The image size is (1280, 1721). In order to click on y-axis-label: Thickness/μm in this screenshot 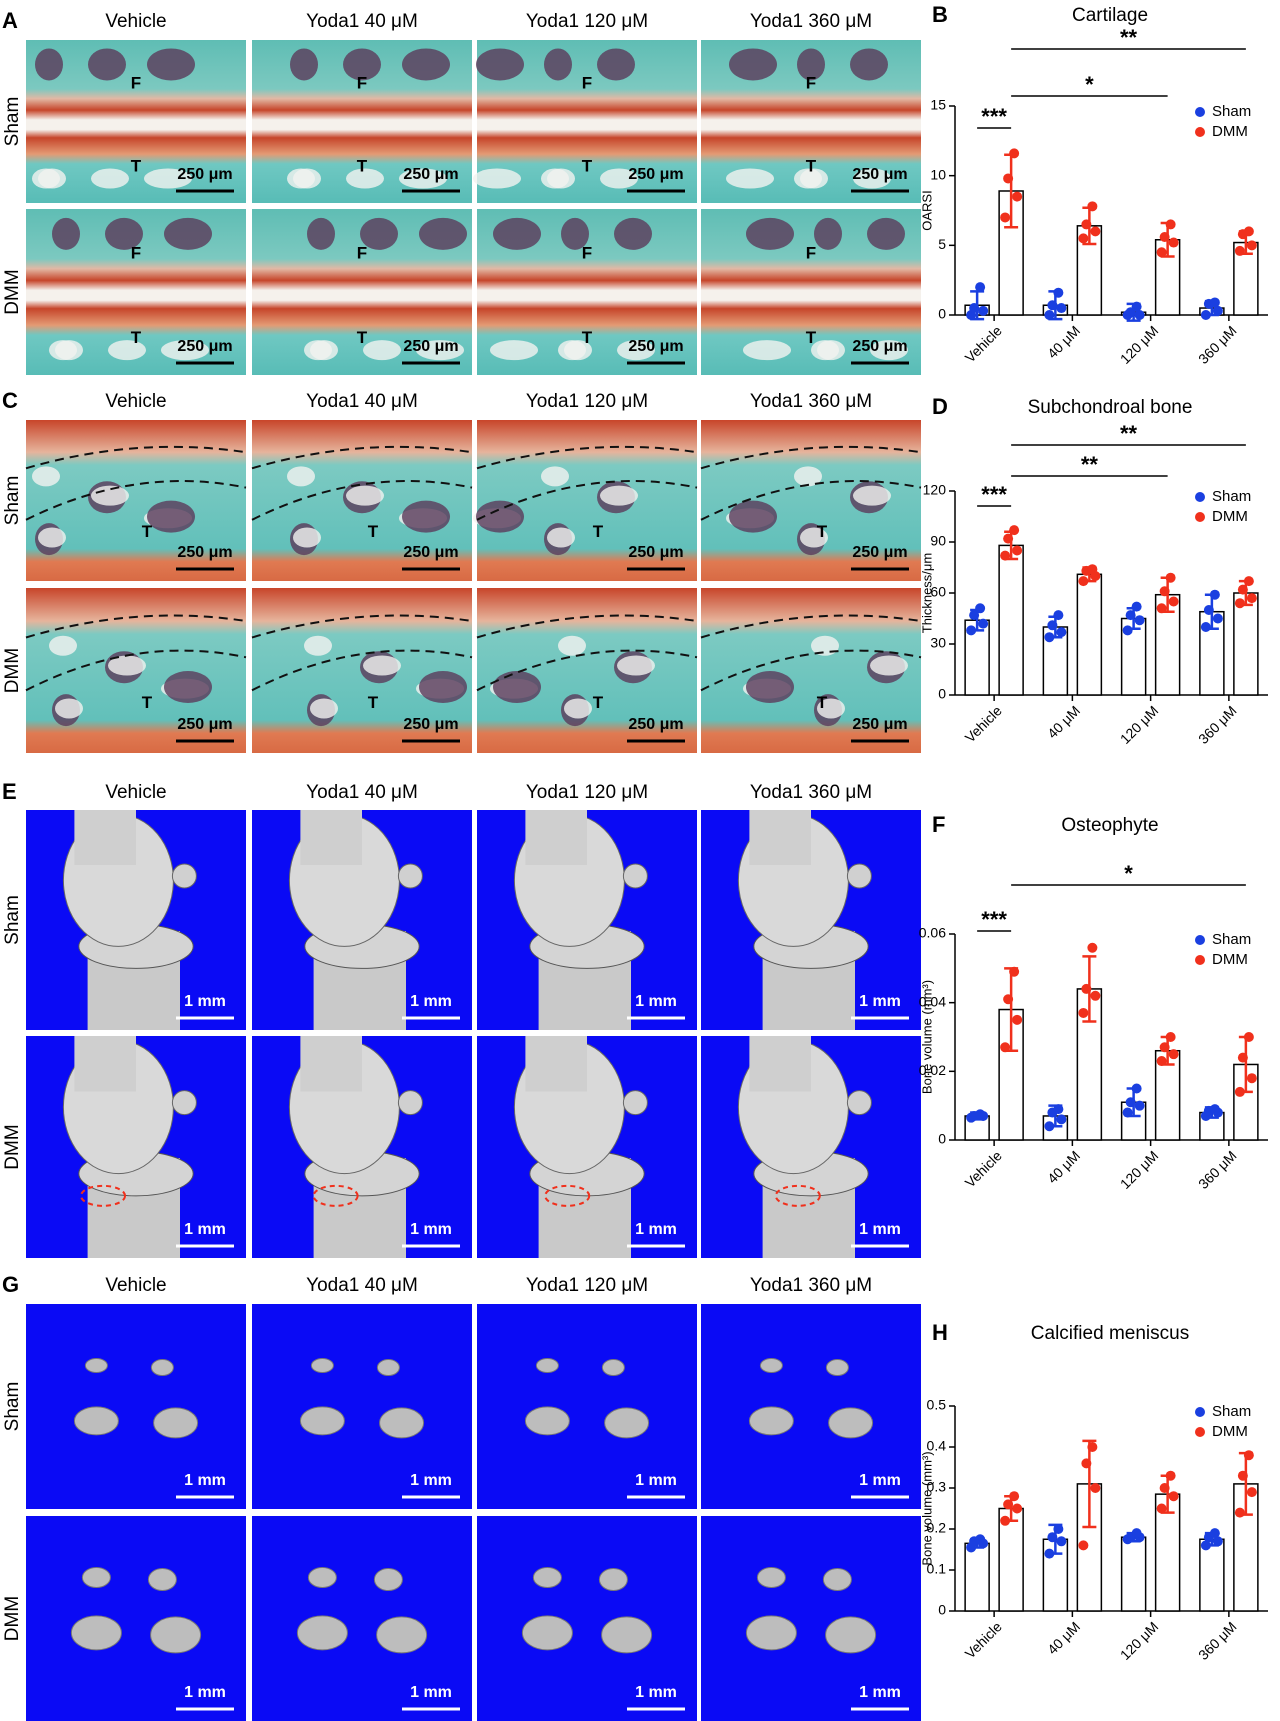, I will do `click(926, 593)`.